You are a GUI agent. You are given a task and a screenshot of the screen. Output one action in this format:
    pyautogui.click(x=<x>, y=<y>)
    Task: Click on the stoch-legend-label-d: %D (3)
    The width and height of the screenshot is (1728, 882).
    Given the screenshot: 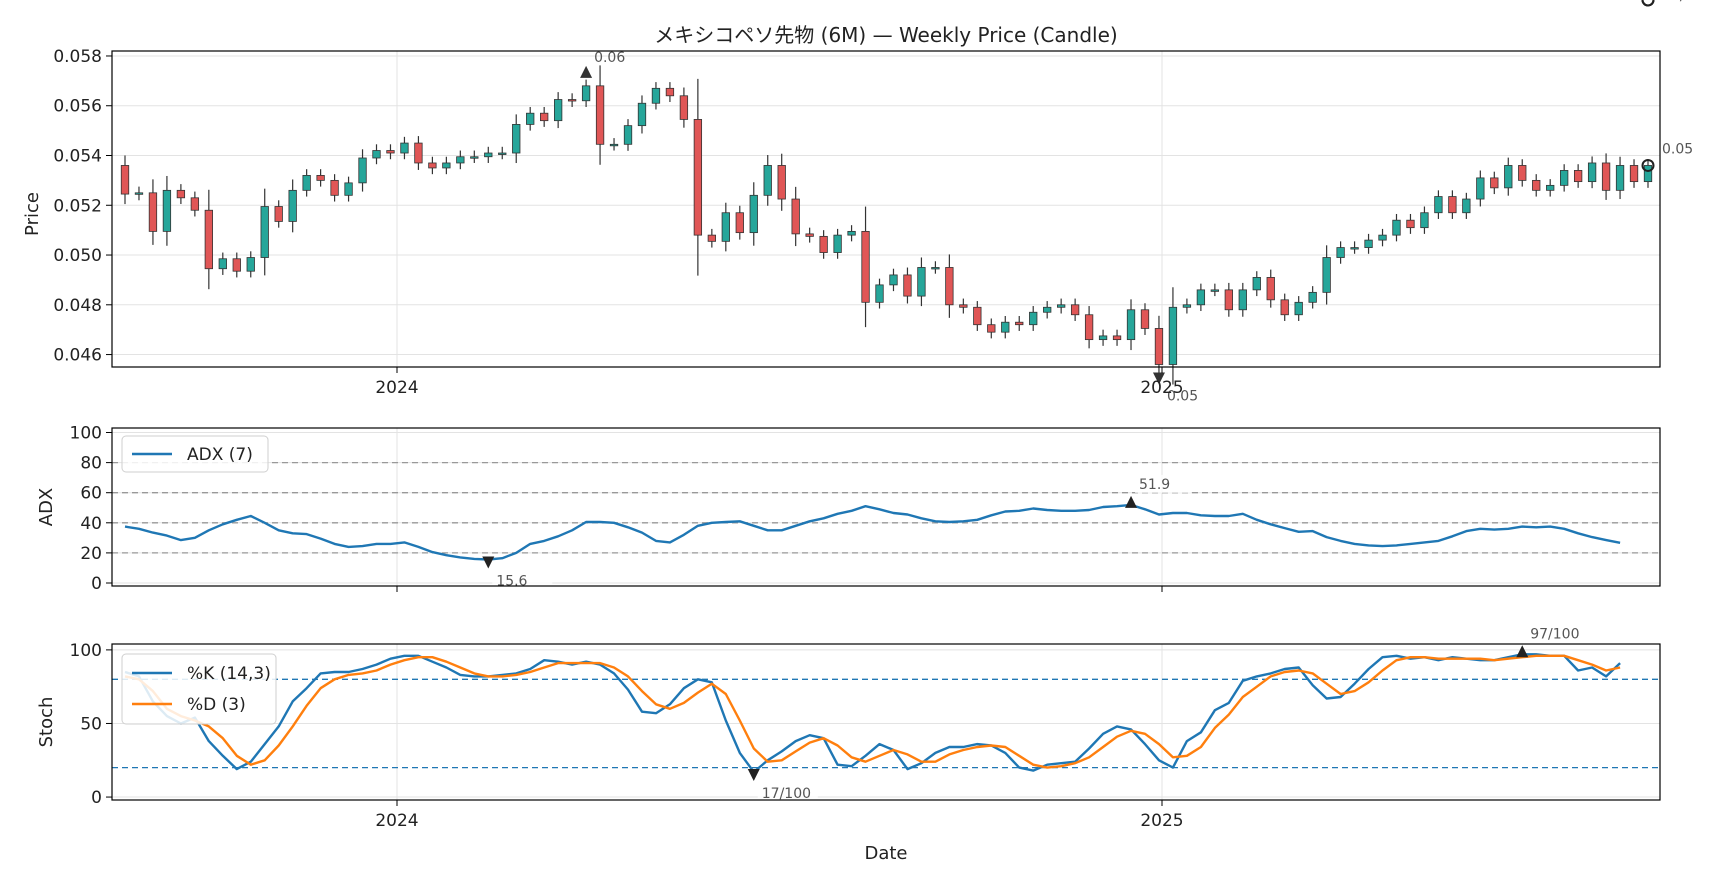 What is the action you would take?
    pyautogui.click(x=216, y=705)
    